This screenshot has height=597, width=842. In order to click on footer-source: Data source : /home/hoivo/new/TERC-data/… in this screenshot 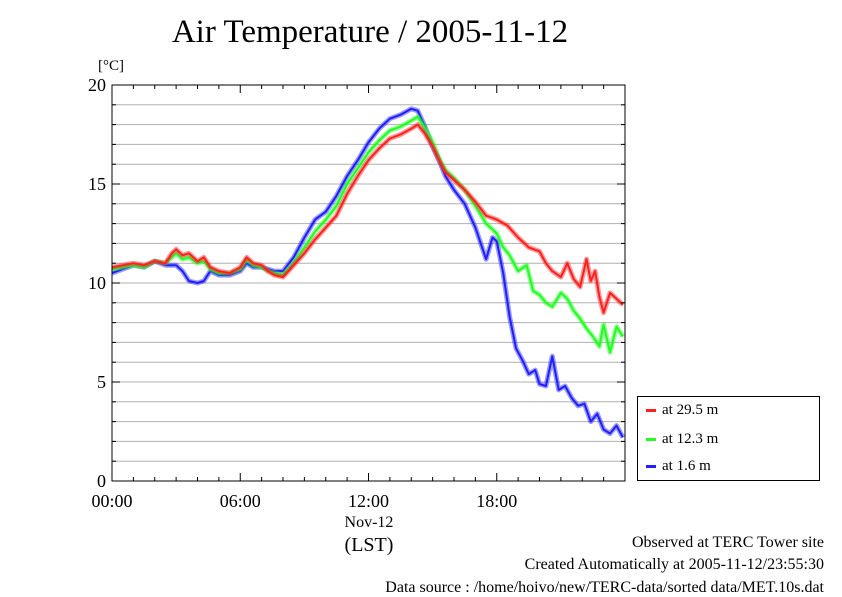, I will do `click(604, 587)`.